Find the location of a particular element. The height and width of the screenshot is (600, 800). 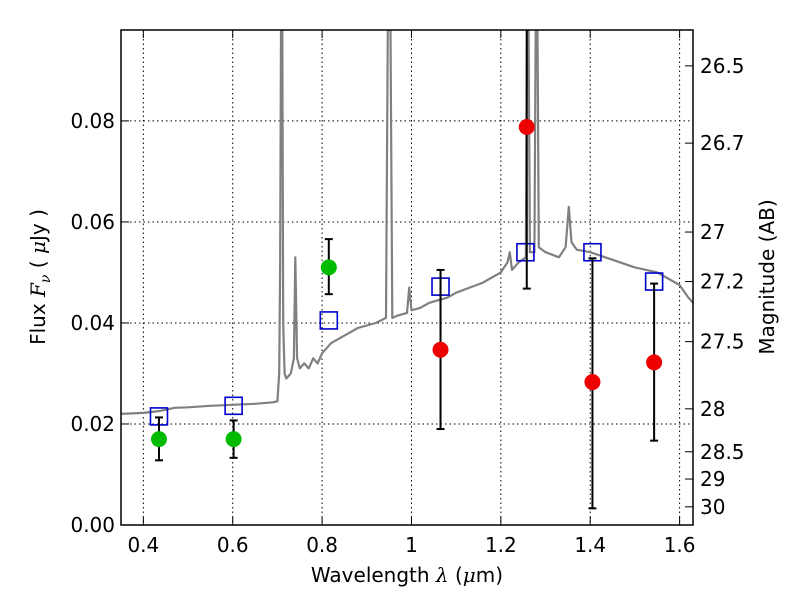

y-tick-label: 0.08 is located at coordinates (92, 121).